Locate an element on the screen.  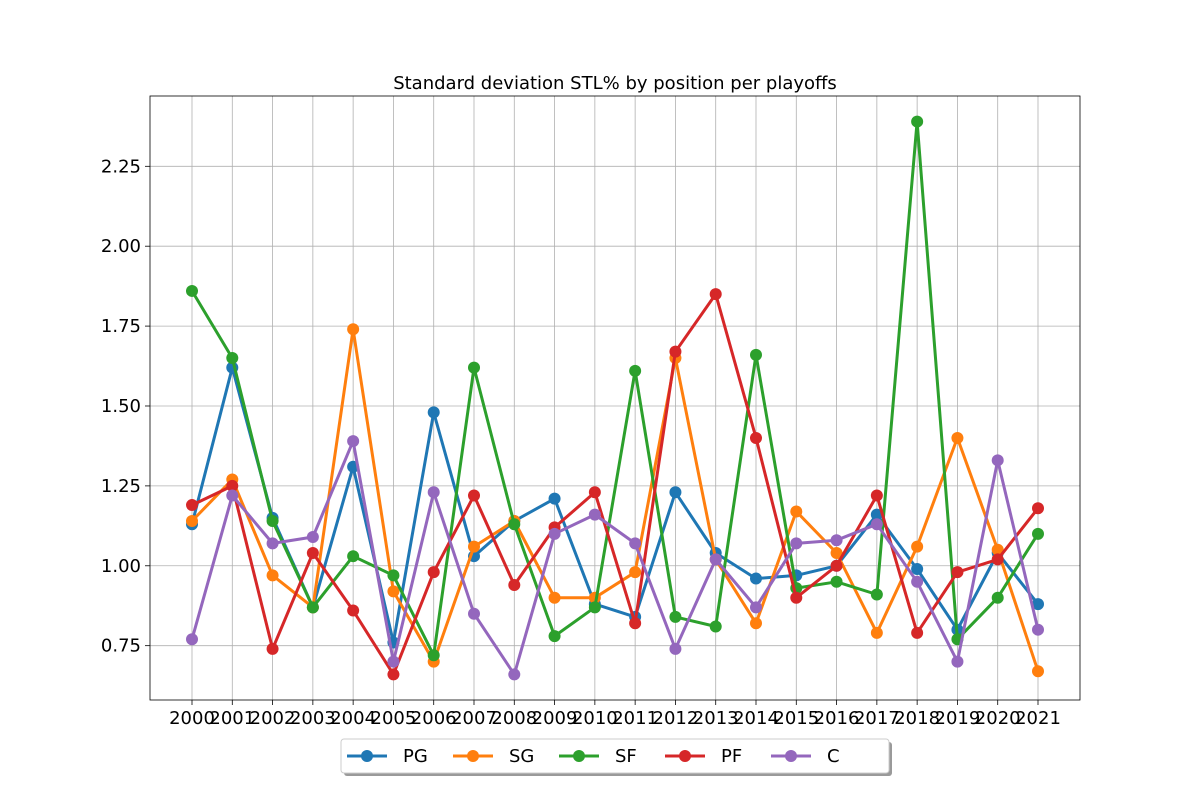
x-tick-label: 2013 is located at coordinates (716, 718).